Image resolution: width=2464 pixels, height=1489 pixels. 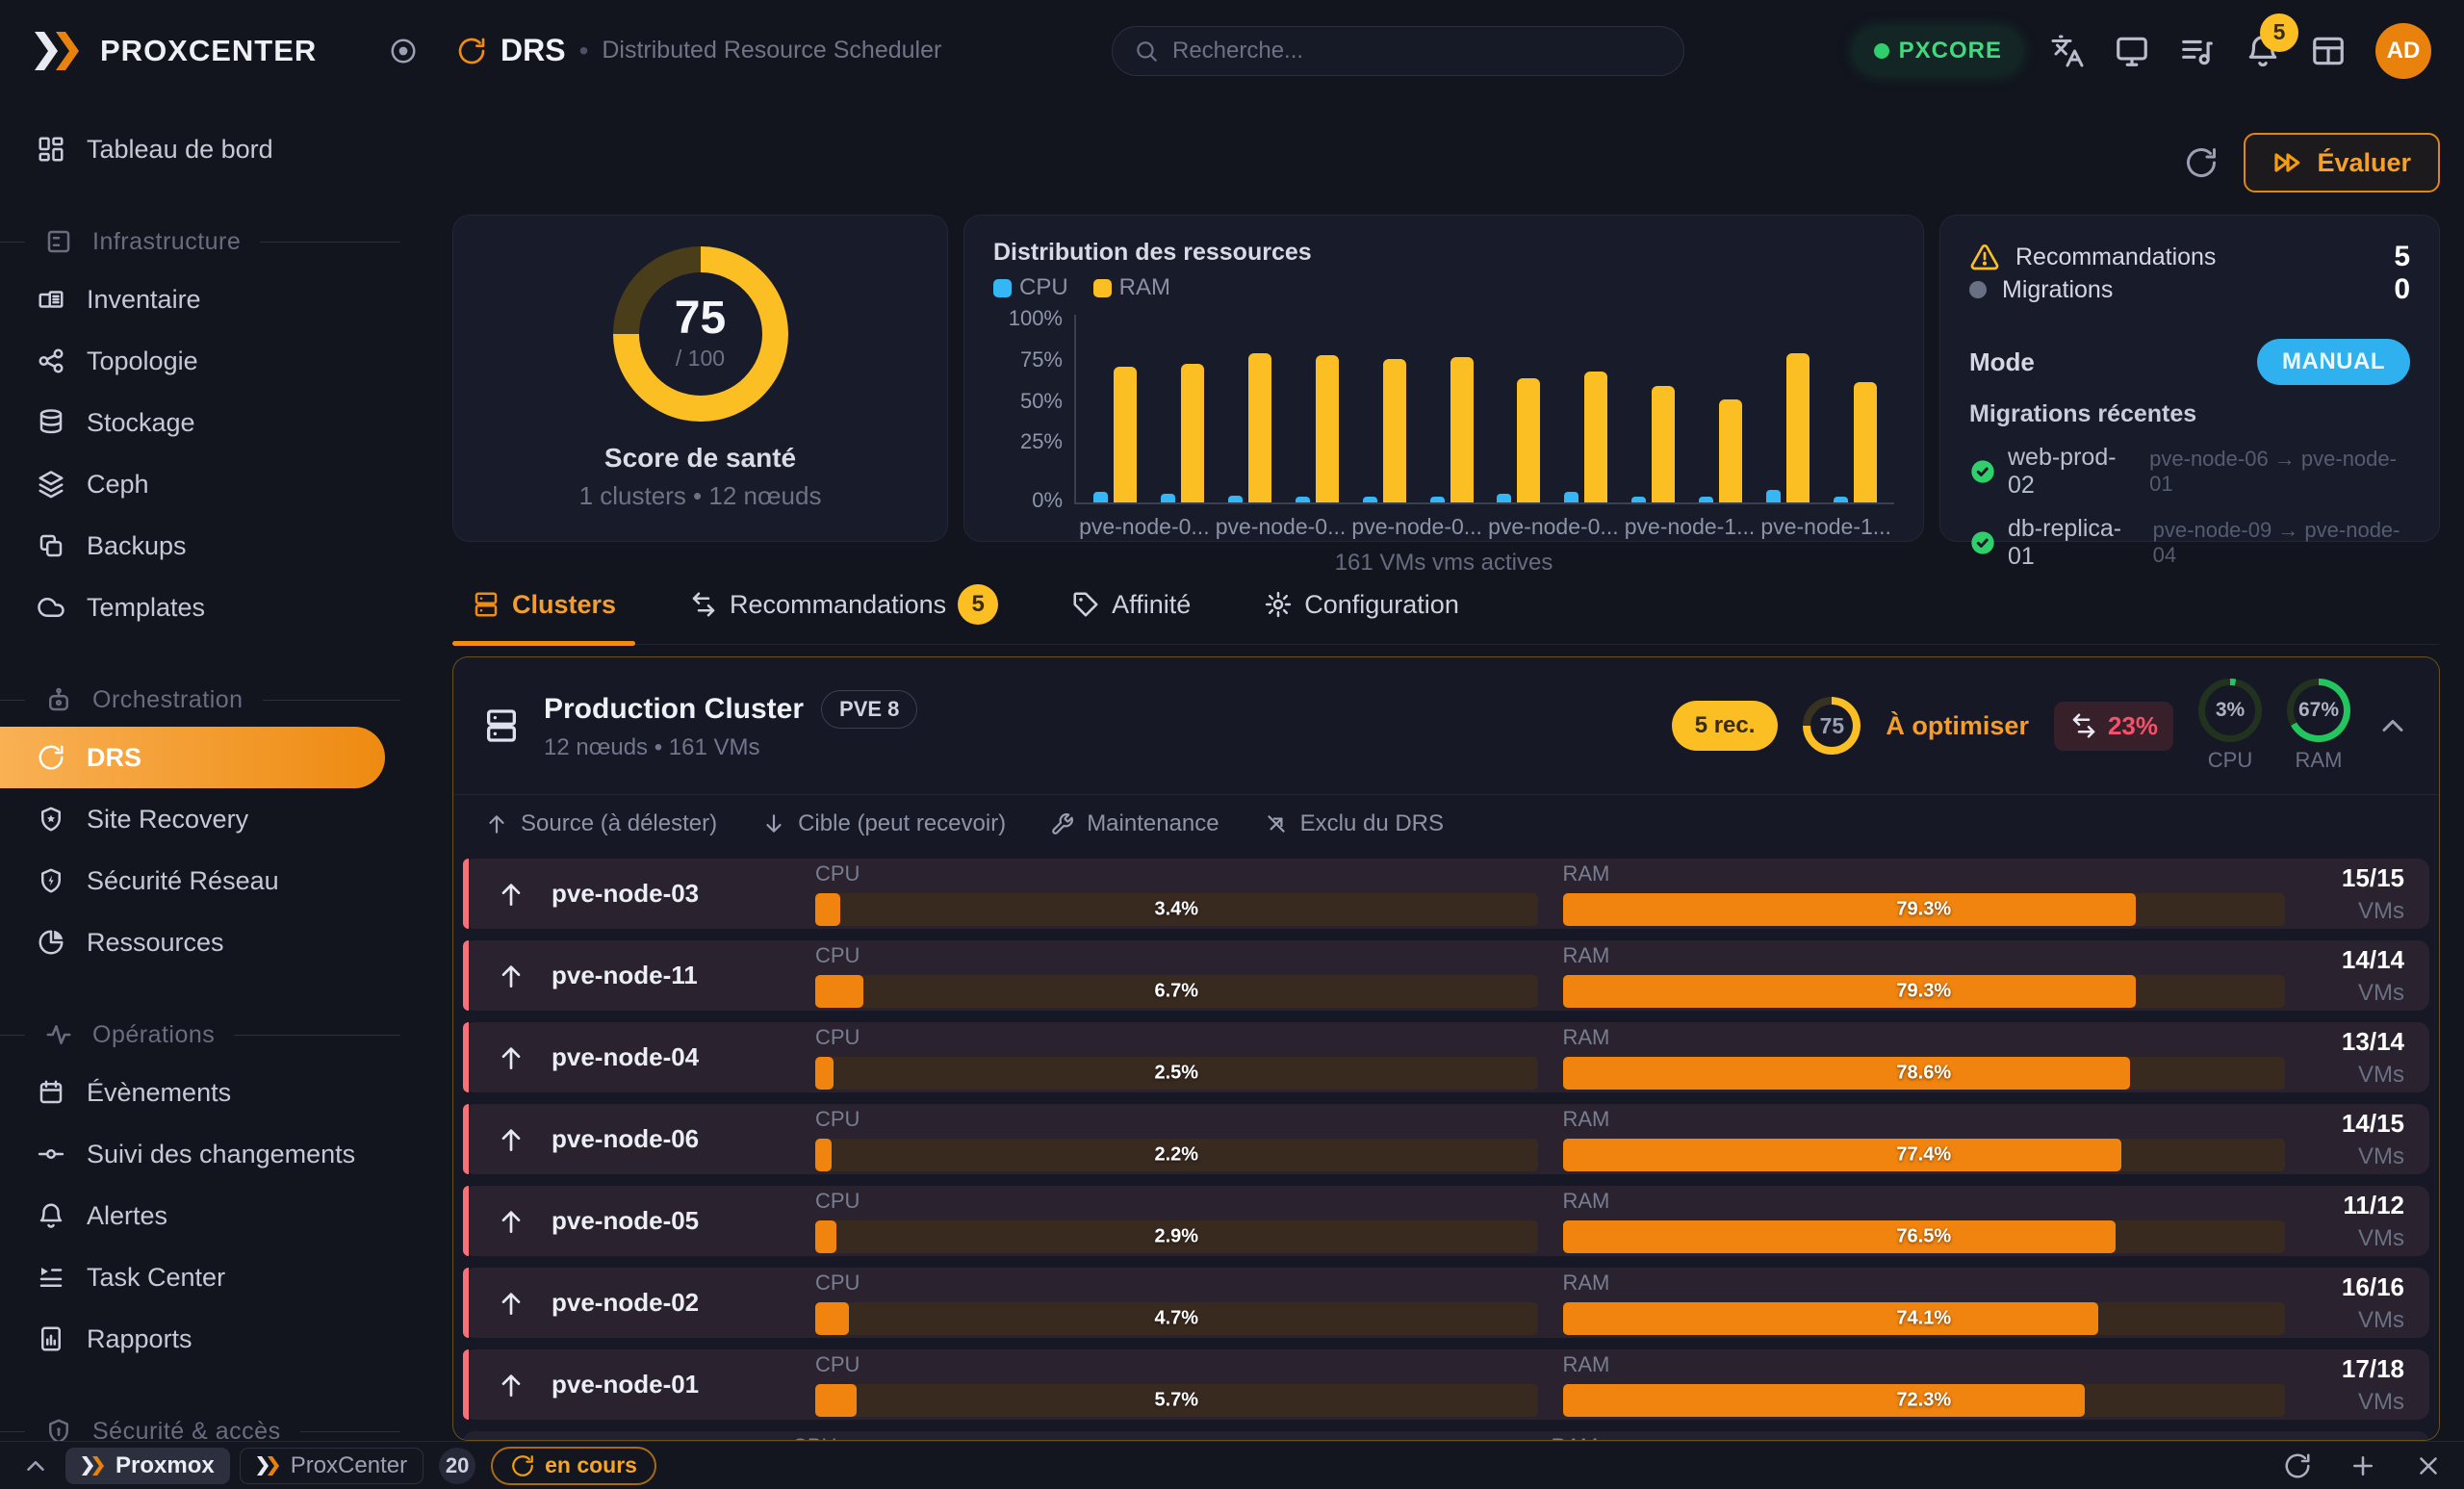 I want to click on cpu-bar-fill, so click(x=836, y=1400).